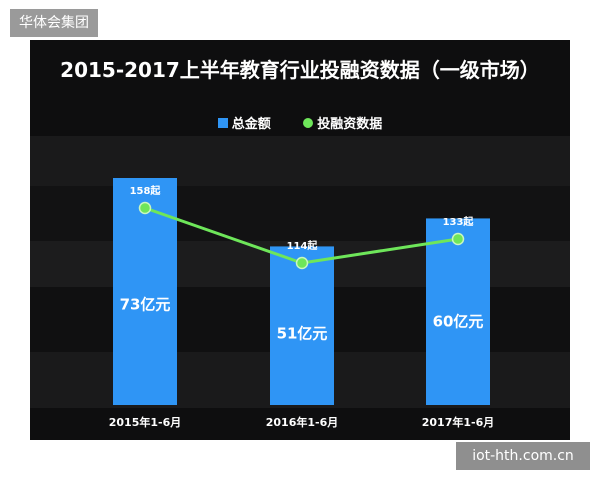 The image size is (600, 480). Describe the element at coordinates (458, 322) in the screenshot. I see `bar-value-label: 60亿元` at that location.